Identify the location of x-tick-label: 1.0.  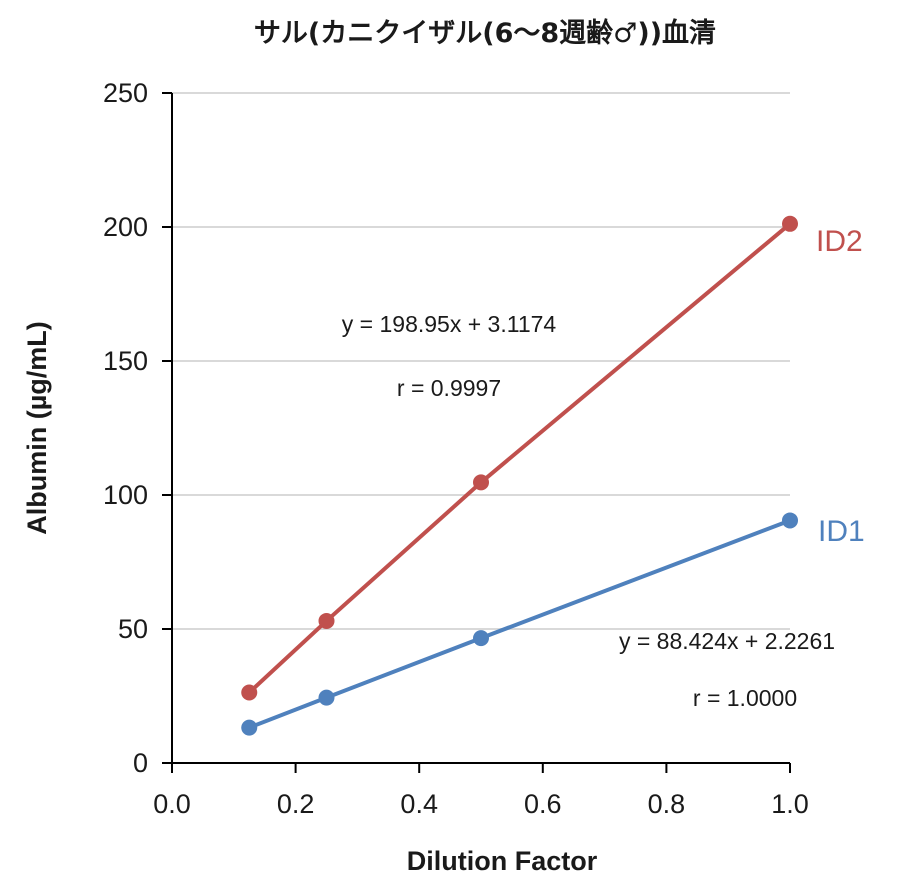
(790, 804).